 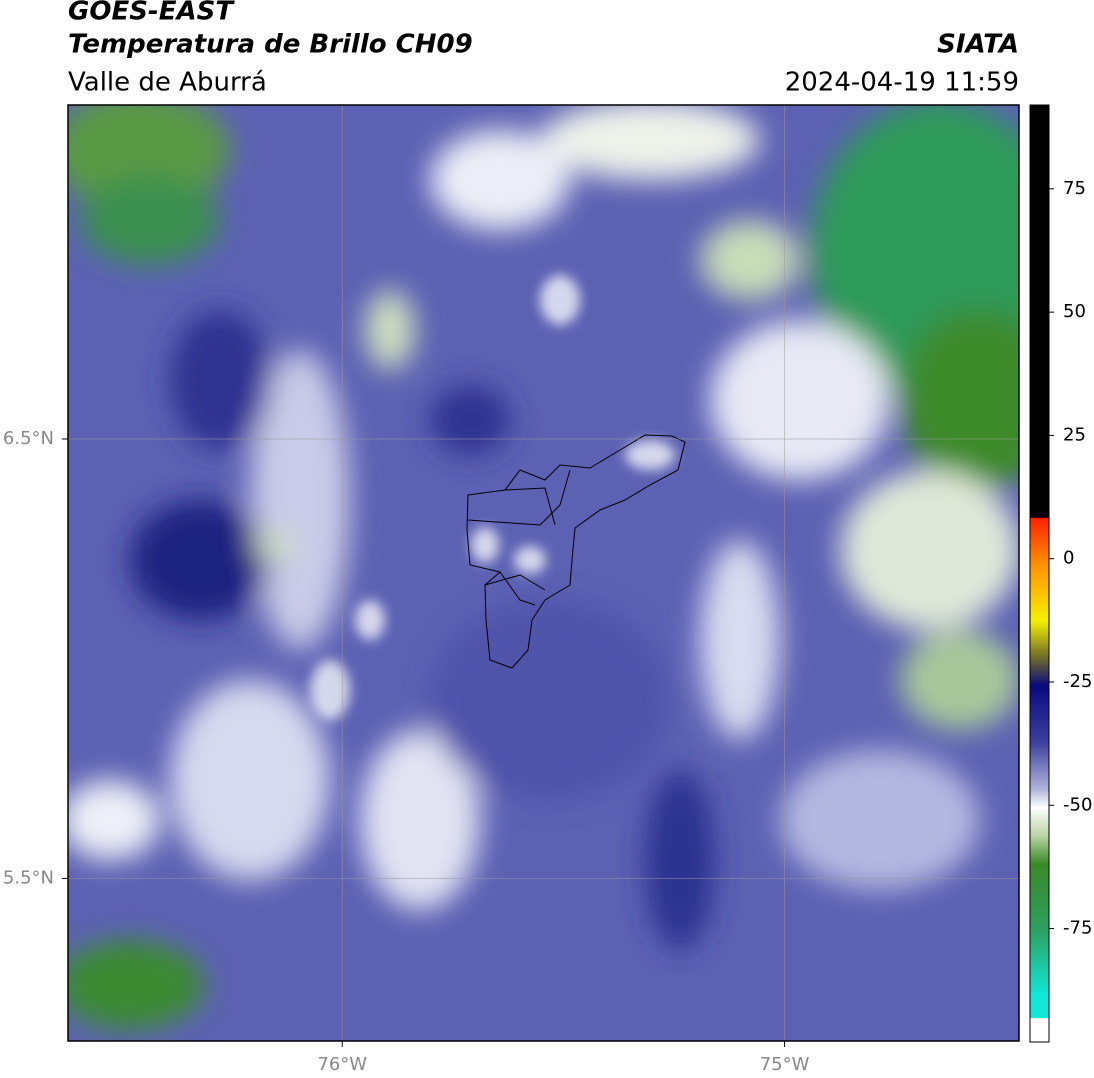 What do you see at coordinates (978, 45) in the screenshot?
I see `agency: SIATA` at bounding box center [978, 45].